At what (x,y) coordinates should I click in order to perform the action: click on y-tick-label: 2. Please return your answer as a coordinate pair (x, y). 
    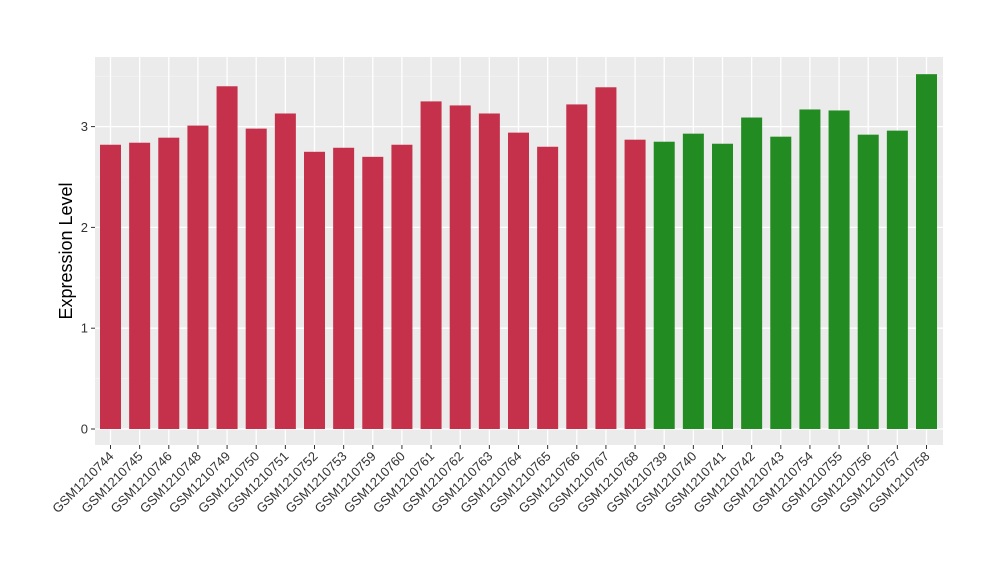
    Looking at the image, I should click on (84, 227).